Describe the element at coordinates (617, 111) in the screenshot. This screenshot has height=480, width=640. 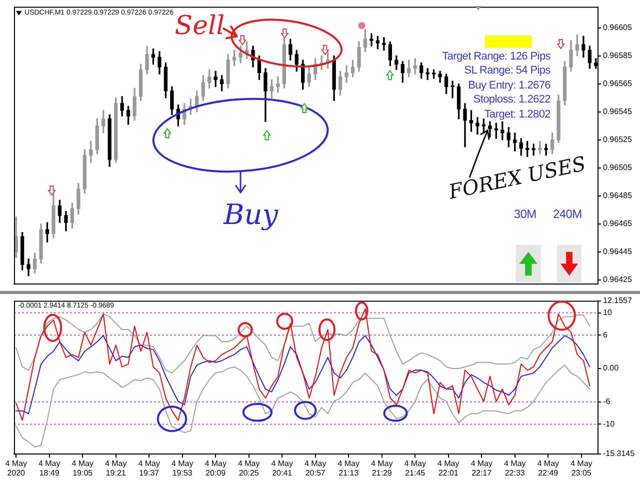
I see `y-tick-label: 0.96545` at that location.